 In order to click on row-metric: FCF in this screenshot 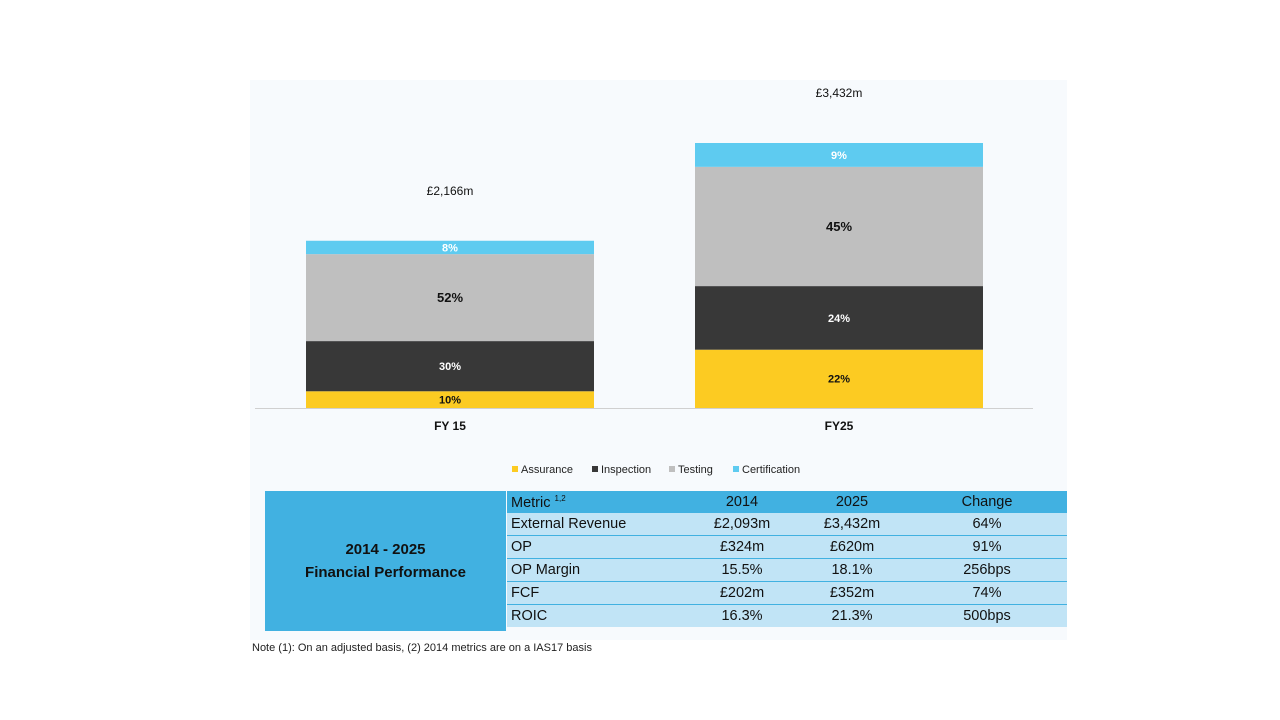, I will do `click(525, 593)`.